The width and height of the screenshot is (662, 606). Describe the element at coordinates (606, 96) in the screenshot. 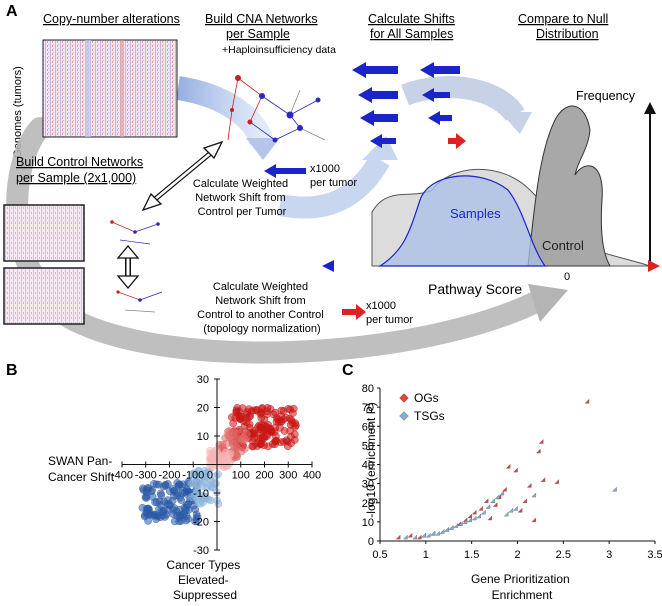

I see `frequency-label: Frequency` at that location.